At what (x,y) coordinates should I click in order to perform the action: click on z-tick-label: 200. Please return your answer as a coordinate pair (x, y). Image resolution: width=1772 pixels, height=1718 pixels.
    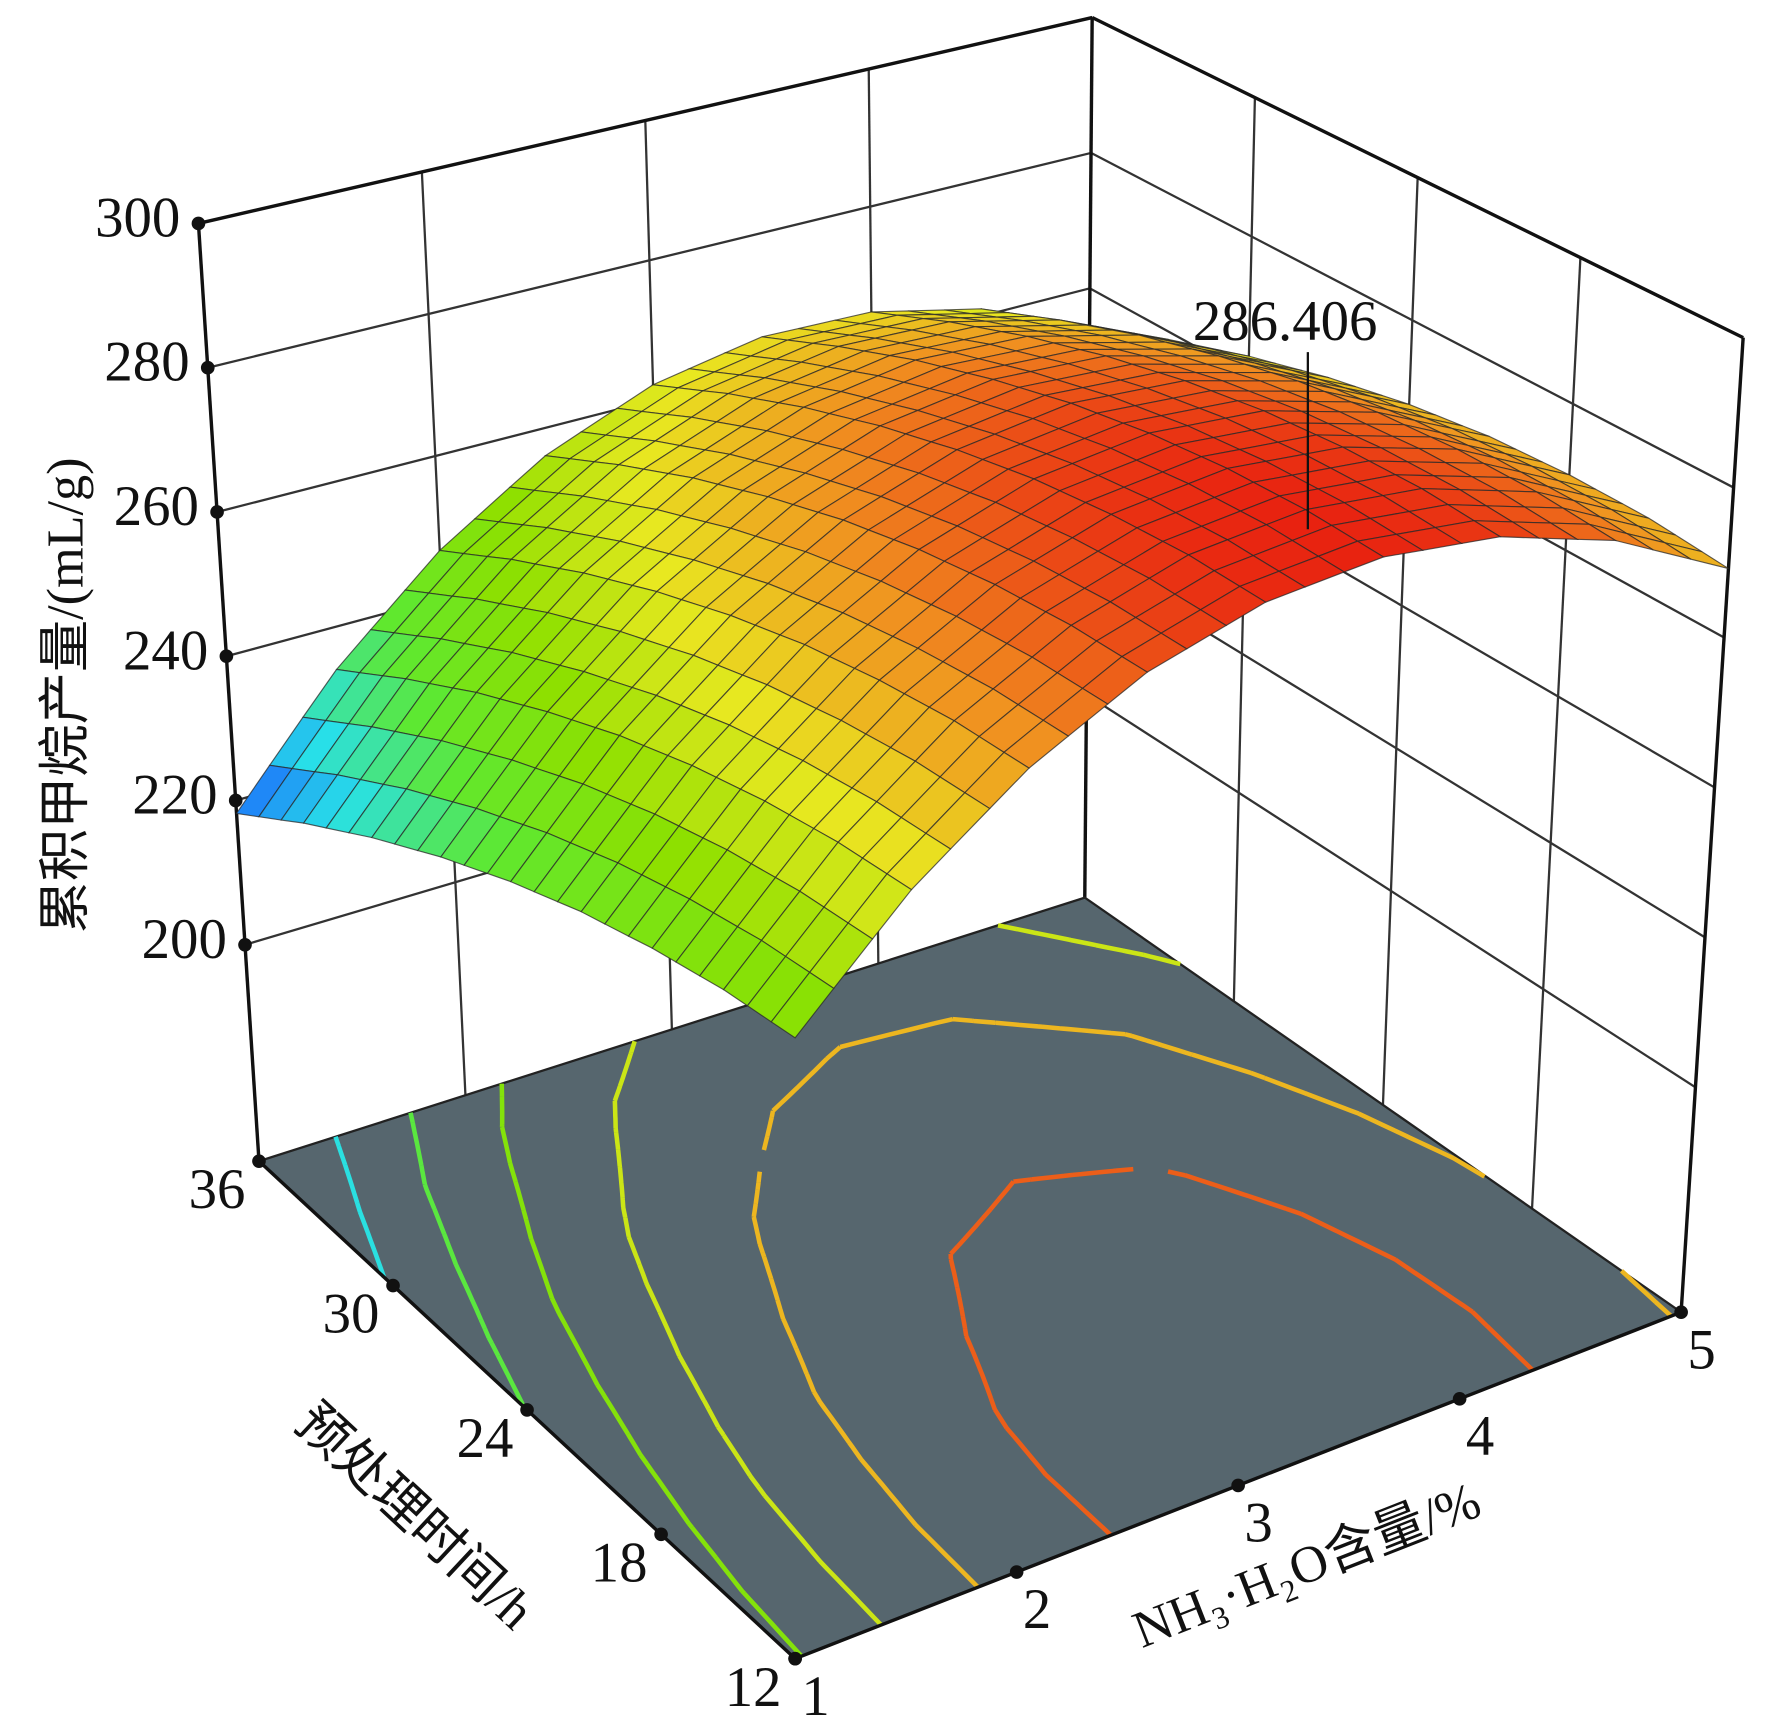
    Looking at the image, I should click on (184, 939).